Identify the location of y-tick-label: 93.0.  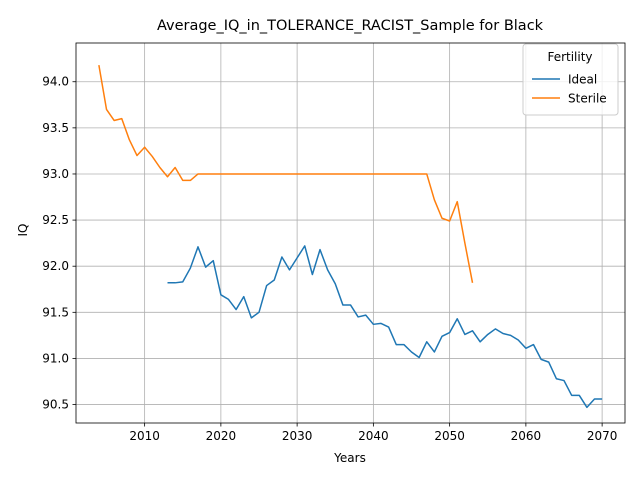
(55, 174).